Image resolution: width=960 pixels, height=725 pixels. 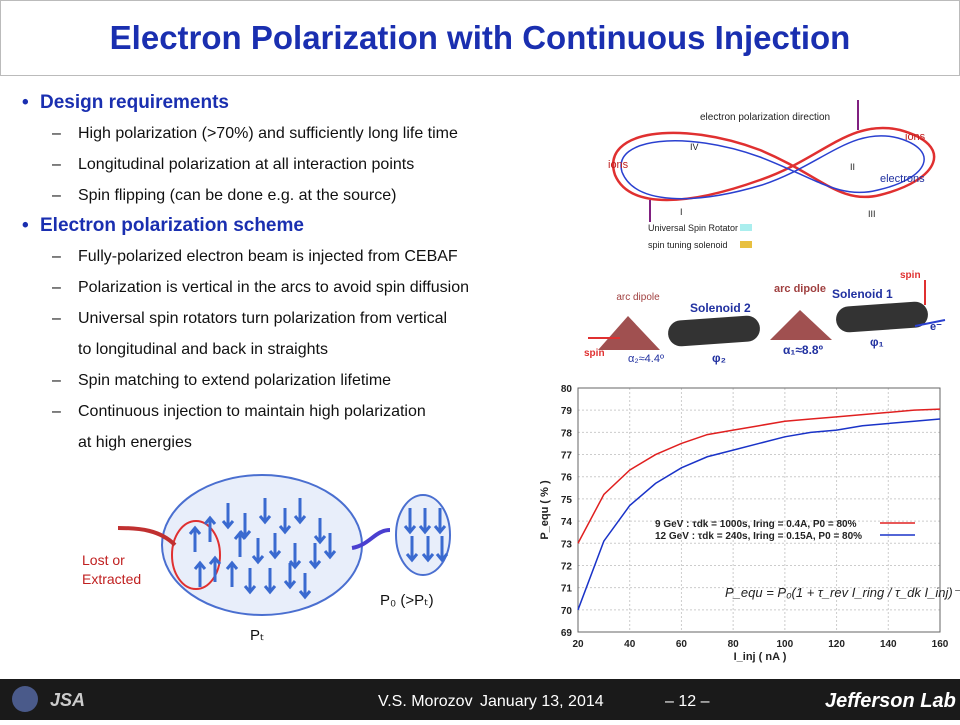 I want to click on label: electron polarization direction, so click(x=765, y=117).